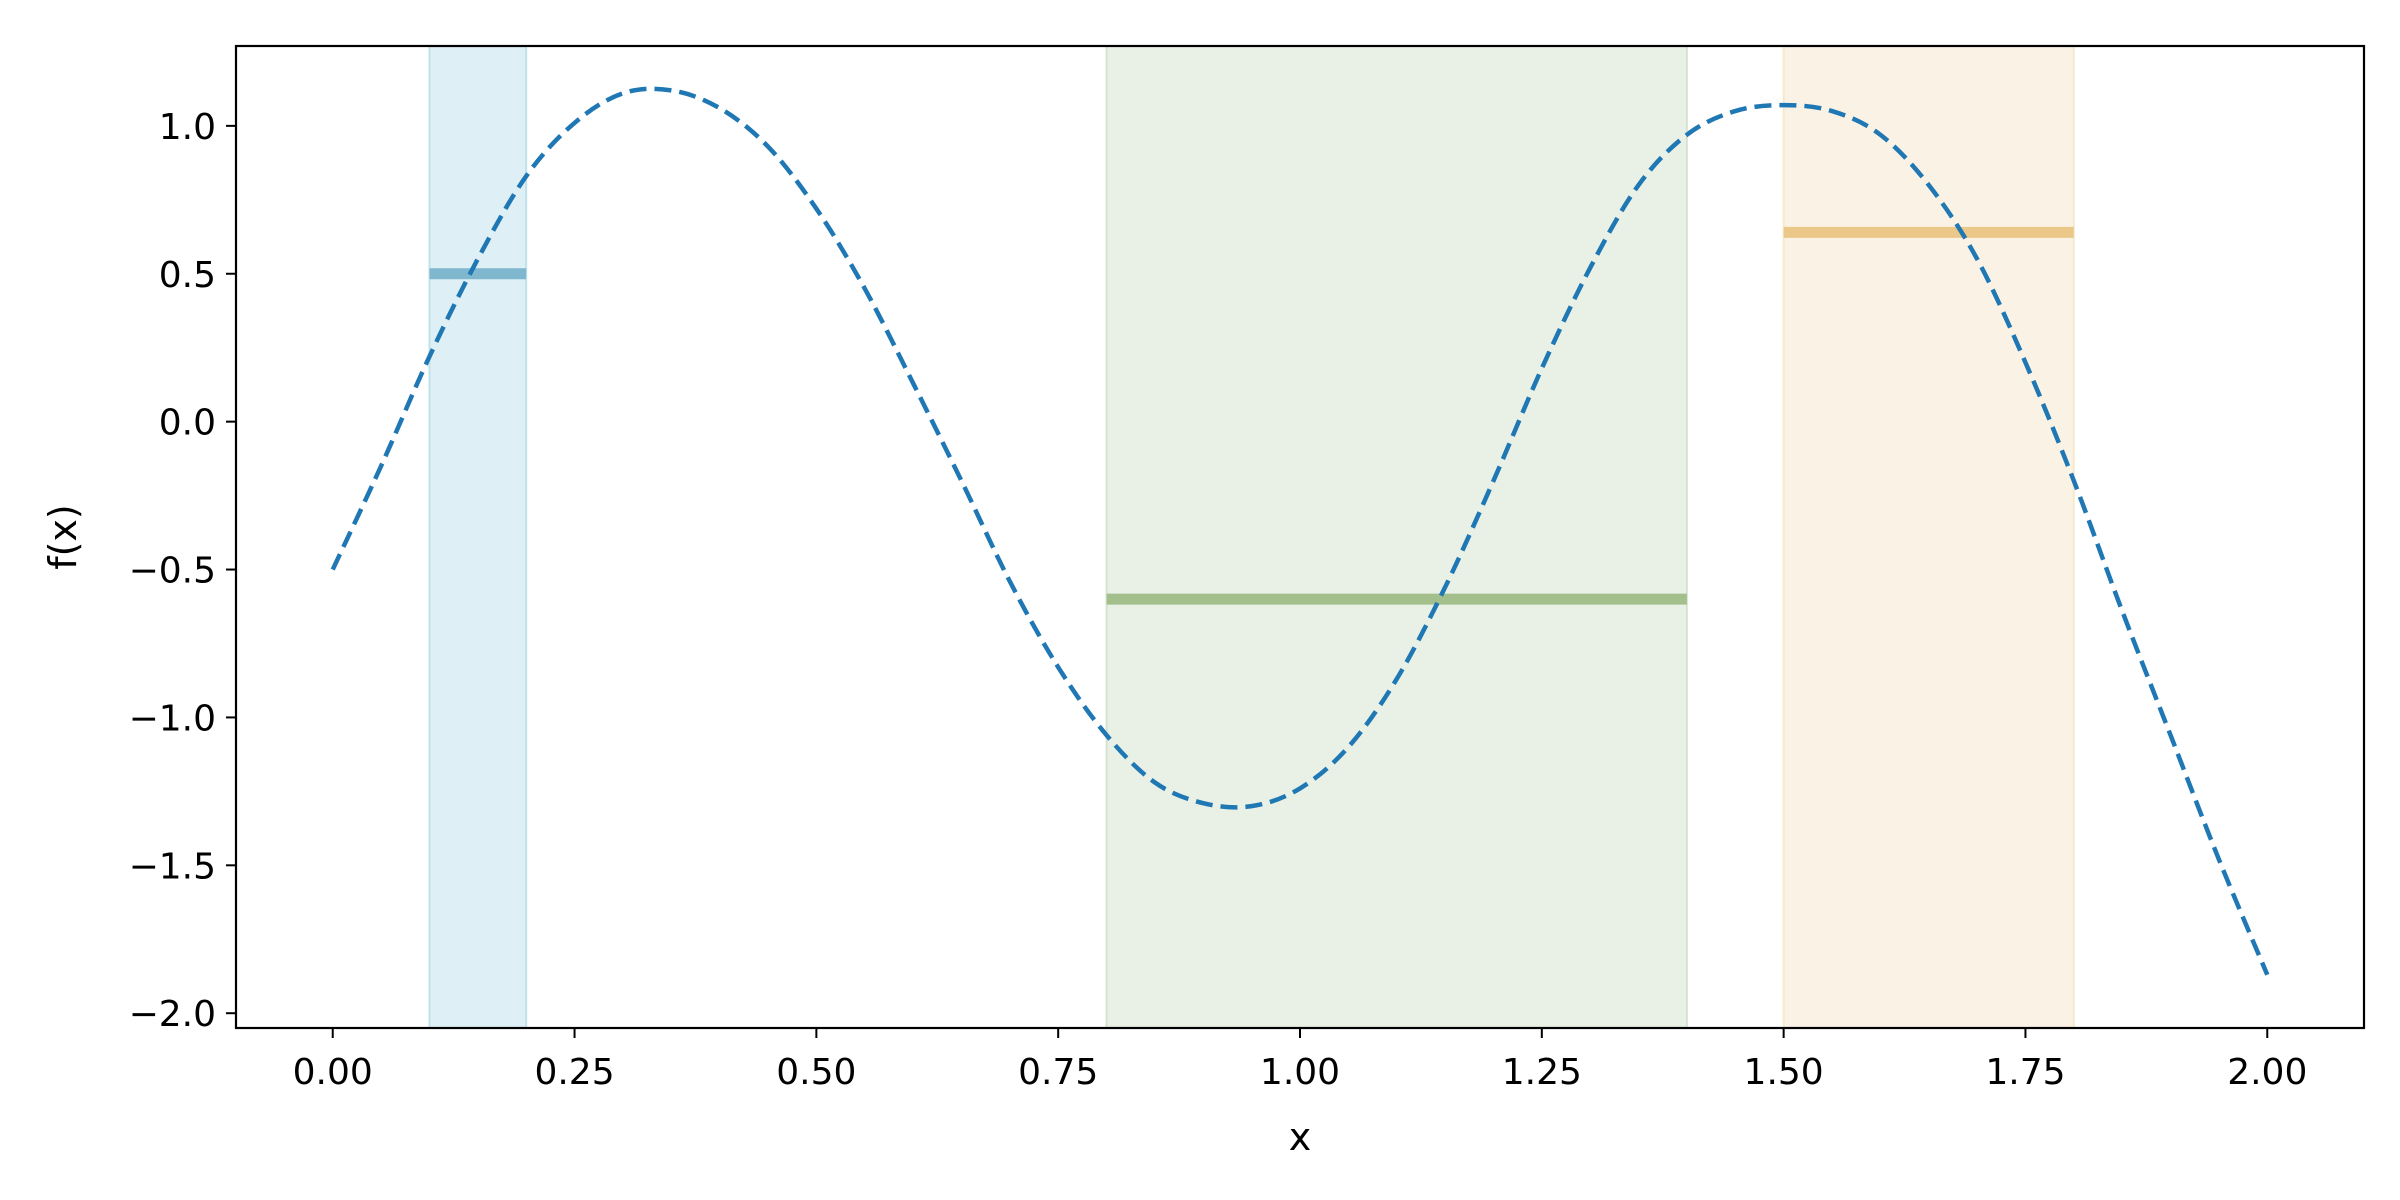  Describe the element at coordinates (172, 571) in the screenshot. I see `y-tick-label: −0.5` at that location.